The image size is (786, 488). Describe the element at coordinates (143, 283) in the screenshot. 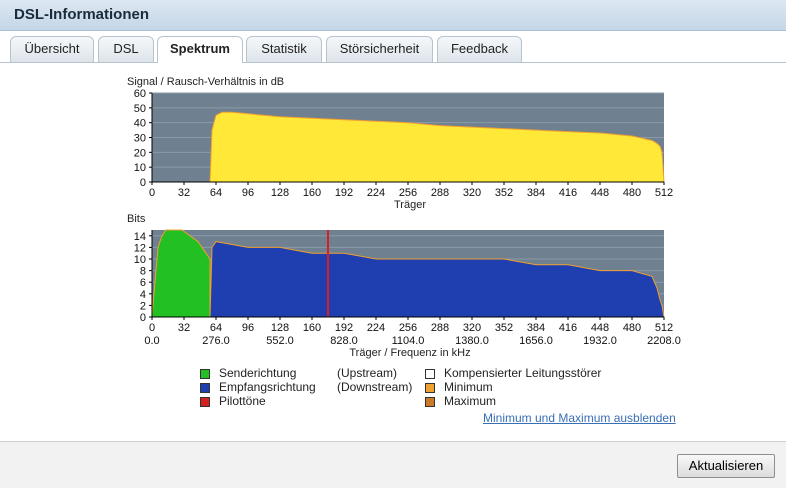

I see `y-tick-label: 6` at that location.